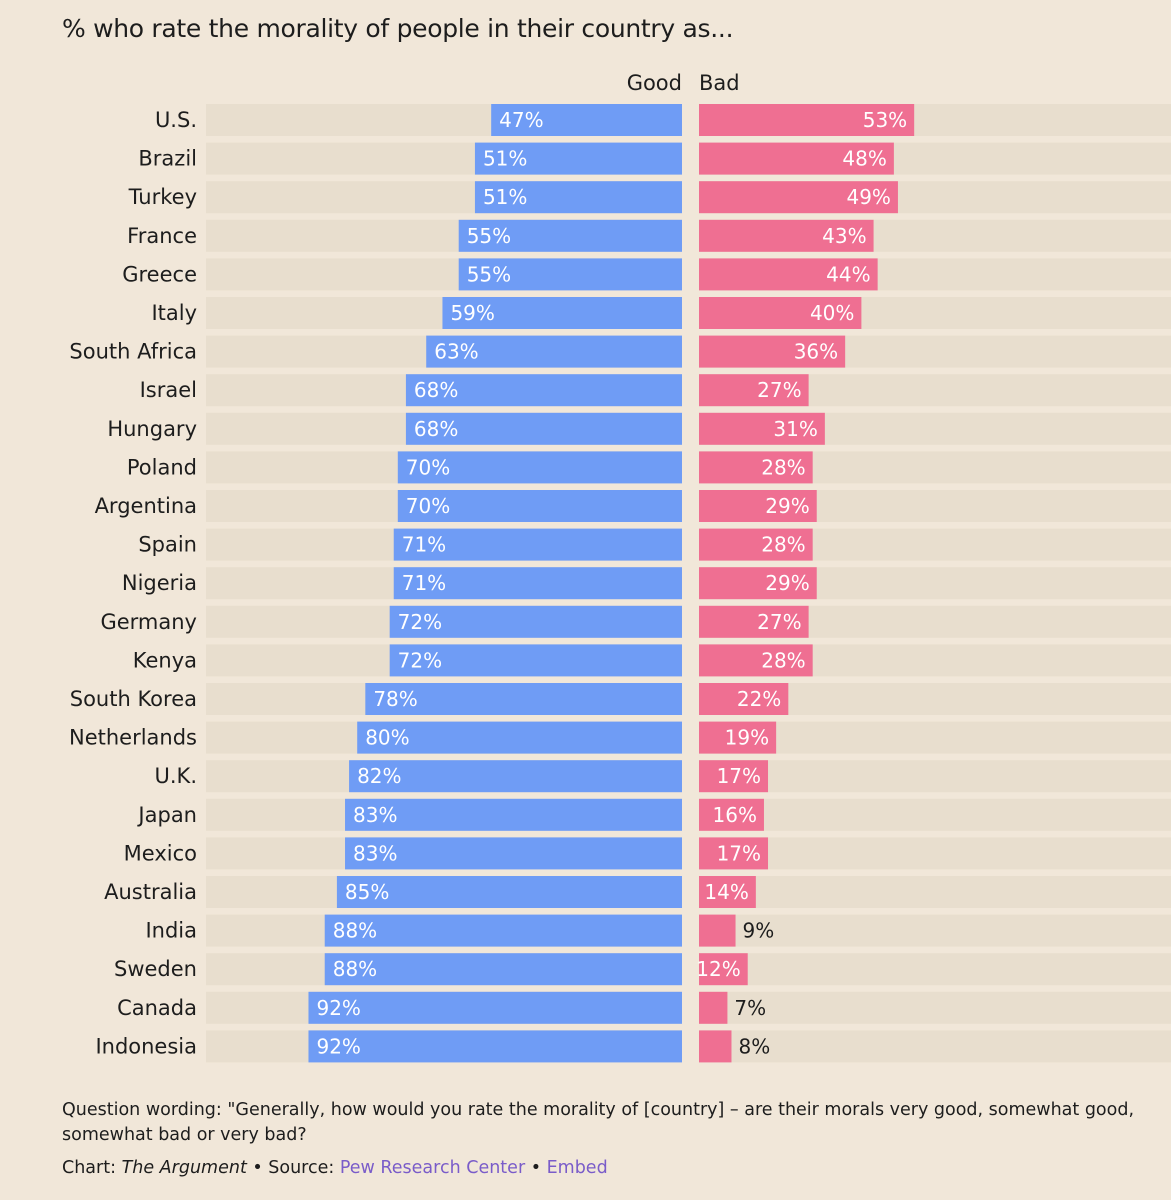 This screenshot has height=1200, width=1171. Describe the element at coordinates (146, 1046) in the screenshot. I see `category-label: Indonesia` at that location.